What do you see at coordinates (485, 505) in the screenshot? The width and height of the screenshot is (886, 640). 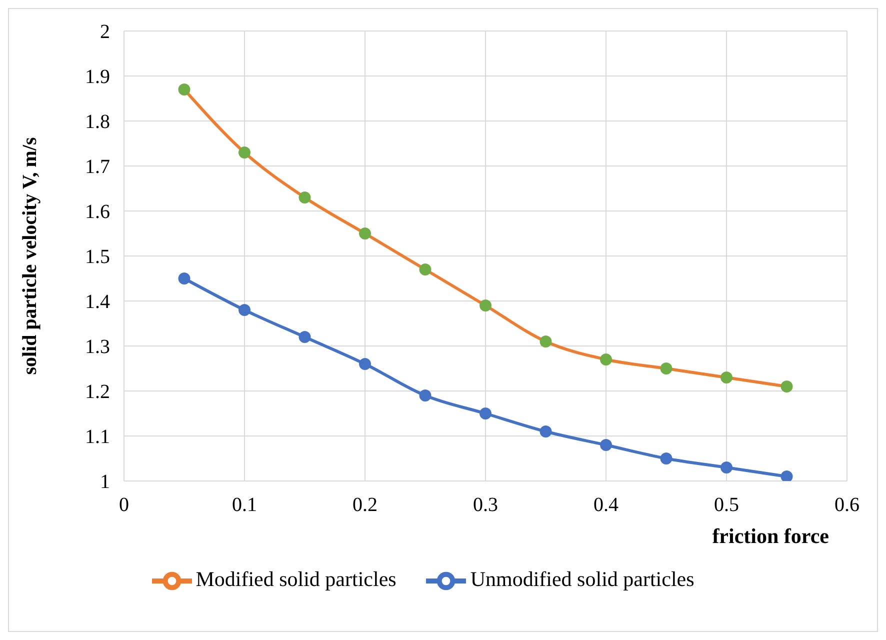 I see `x-tick-label: 0.3` at bounding box center [485, 505].